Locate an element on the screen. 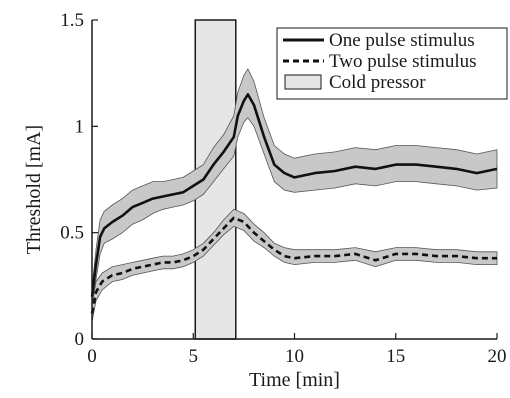  x-tick-label: 20 is located at coordinates (497, 356).